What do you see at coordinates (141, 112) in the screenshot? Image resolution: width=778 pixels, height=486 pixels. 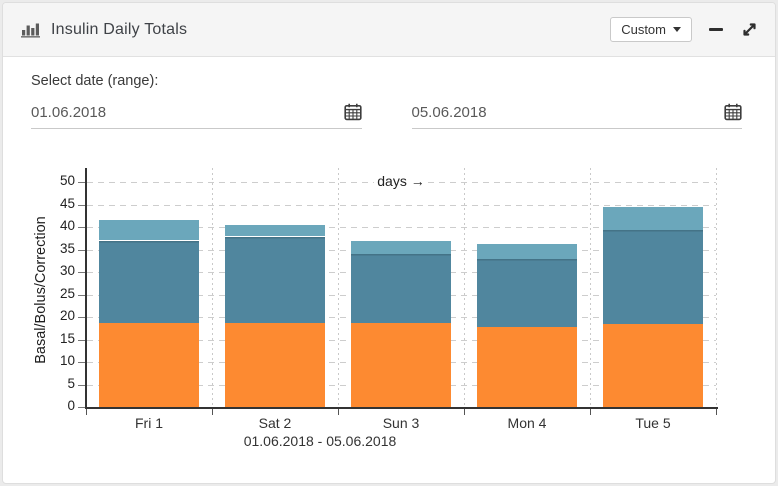 I see `start-date-input` at bounding box center [141, 112].